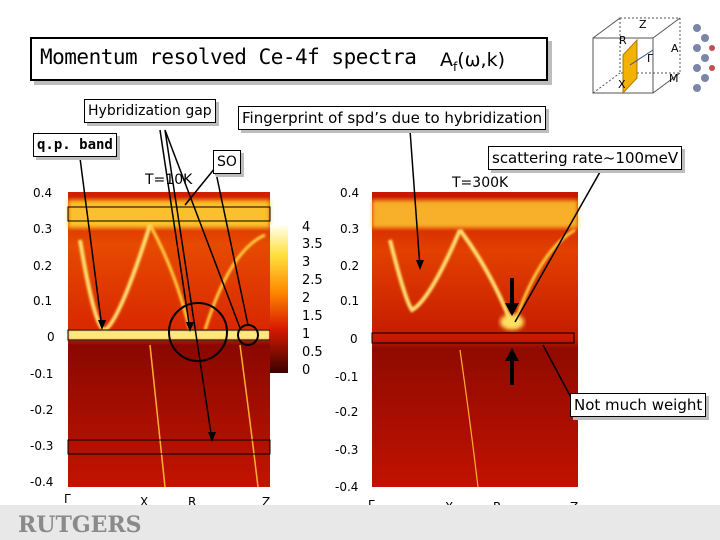  What do you see at coordinates (227, 162) in the screenshot?
I see `so-label: SO` at bounding box center [227, 162].